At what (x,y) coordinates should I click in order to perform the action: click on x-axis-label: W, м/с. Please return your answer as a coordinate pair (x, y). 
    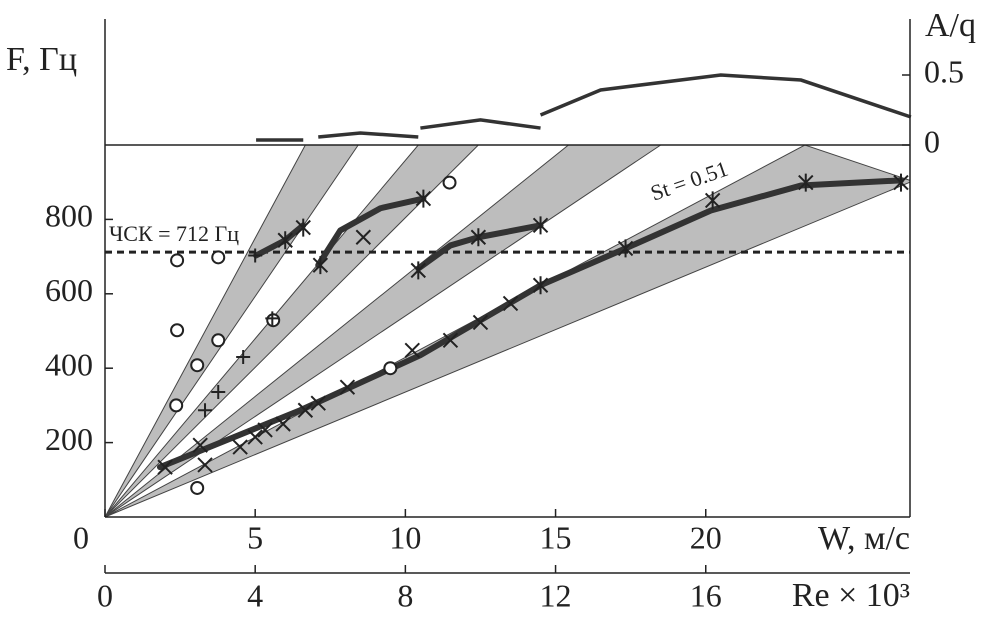
    Looking at the image, I should click on (864, 538).